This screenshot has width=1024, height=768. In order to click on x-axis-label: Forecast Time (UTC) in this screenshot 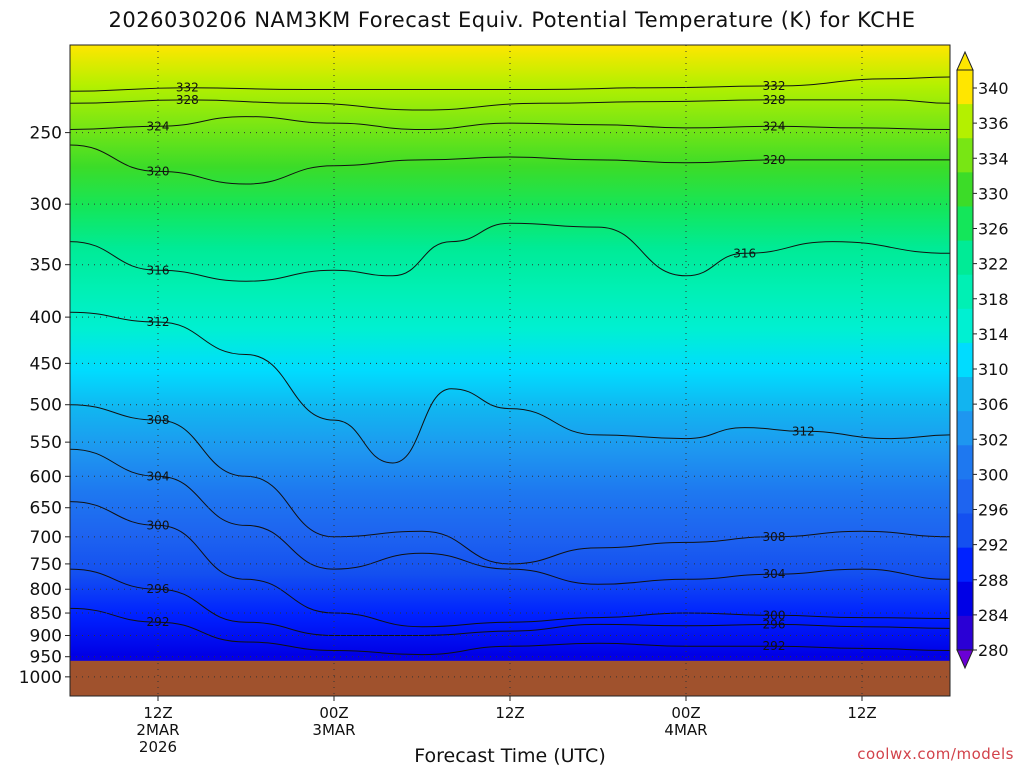, I will do `click(510, 756)`.